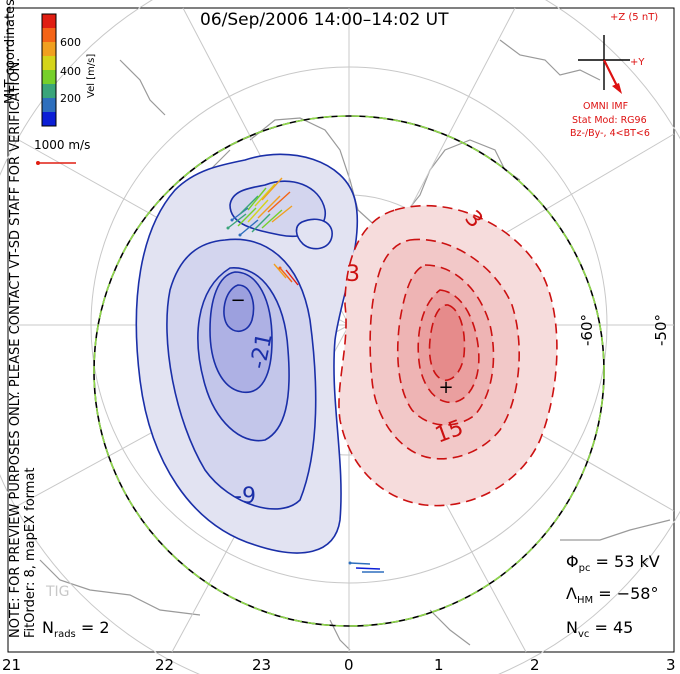 This screenshot has width=680, height=674. What do you see at coordinates (445, 387) in the screenshot?
I see `potential-max-marker: +` at bounding box center [445, 387].